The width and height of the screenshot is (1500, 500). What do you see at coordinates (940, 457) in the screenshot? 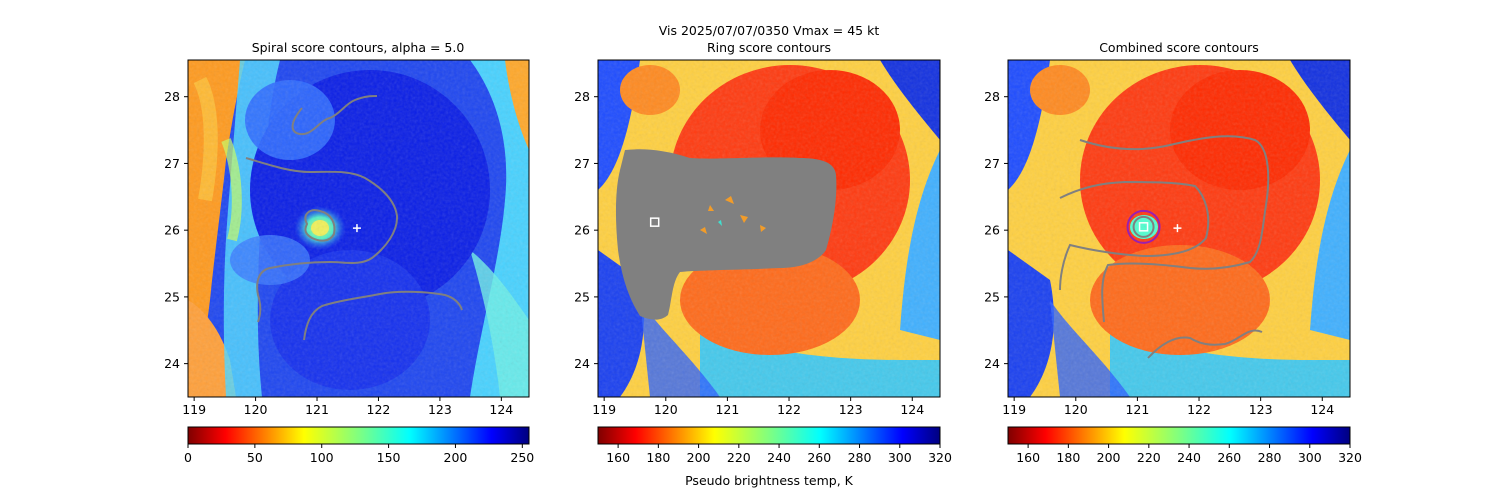
I see `ring-colorbar-tick-label: 320` at bounding box center [940, 457].